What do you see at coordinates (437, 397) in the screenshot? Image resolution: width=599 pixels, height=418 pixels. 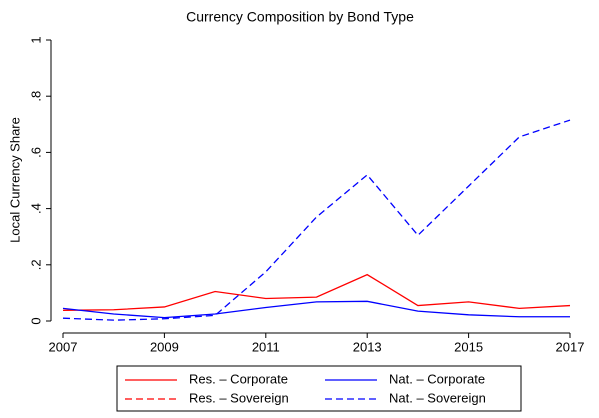 I see `legend-label: Nat. – Sovereign` at bounding box center [437, 397].